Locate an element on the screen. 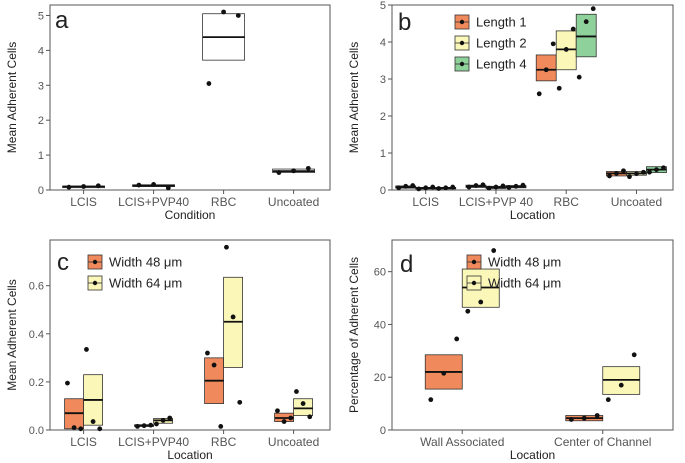 Image resolution: width=685 pixels, height=463 pixels. box-series-lcis-pvp40 is located at coordinates (154, 186).